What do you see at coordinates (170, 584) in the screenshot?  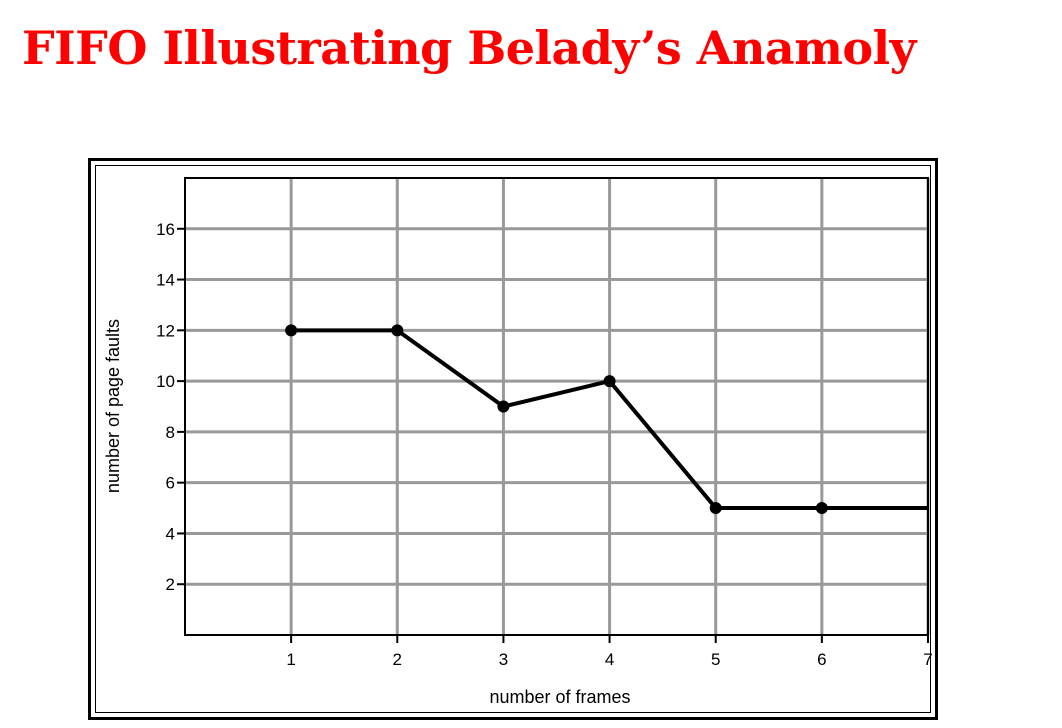 I see `y-tick-label: 2` at bounding box center [170, 584].